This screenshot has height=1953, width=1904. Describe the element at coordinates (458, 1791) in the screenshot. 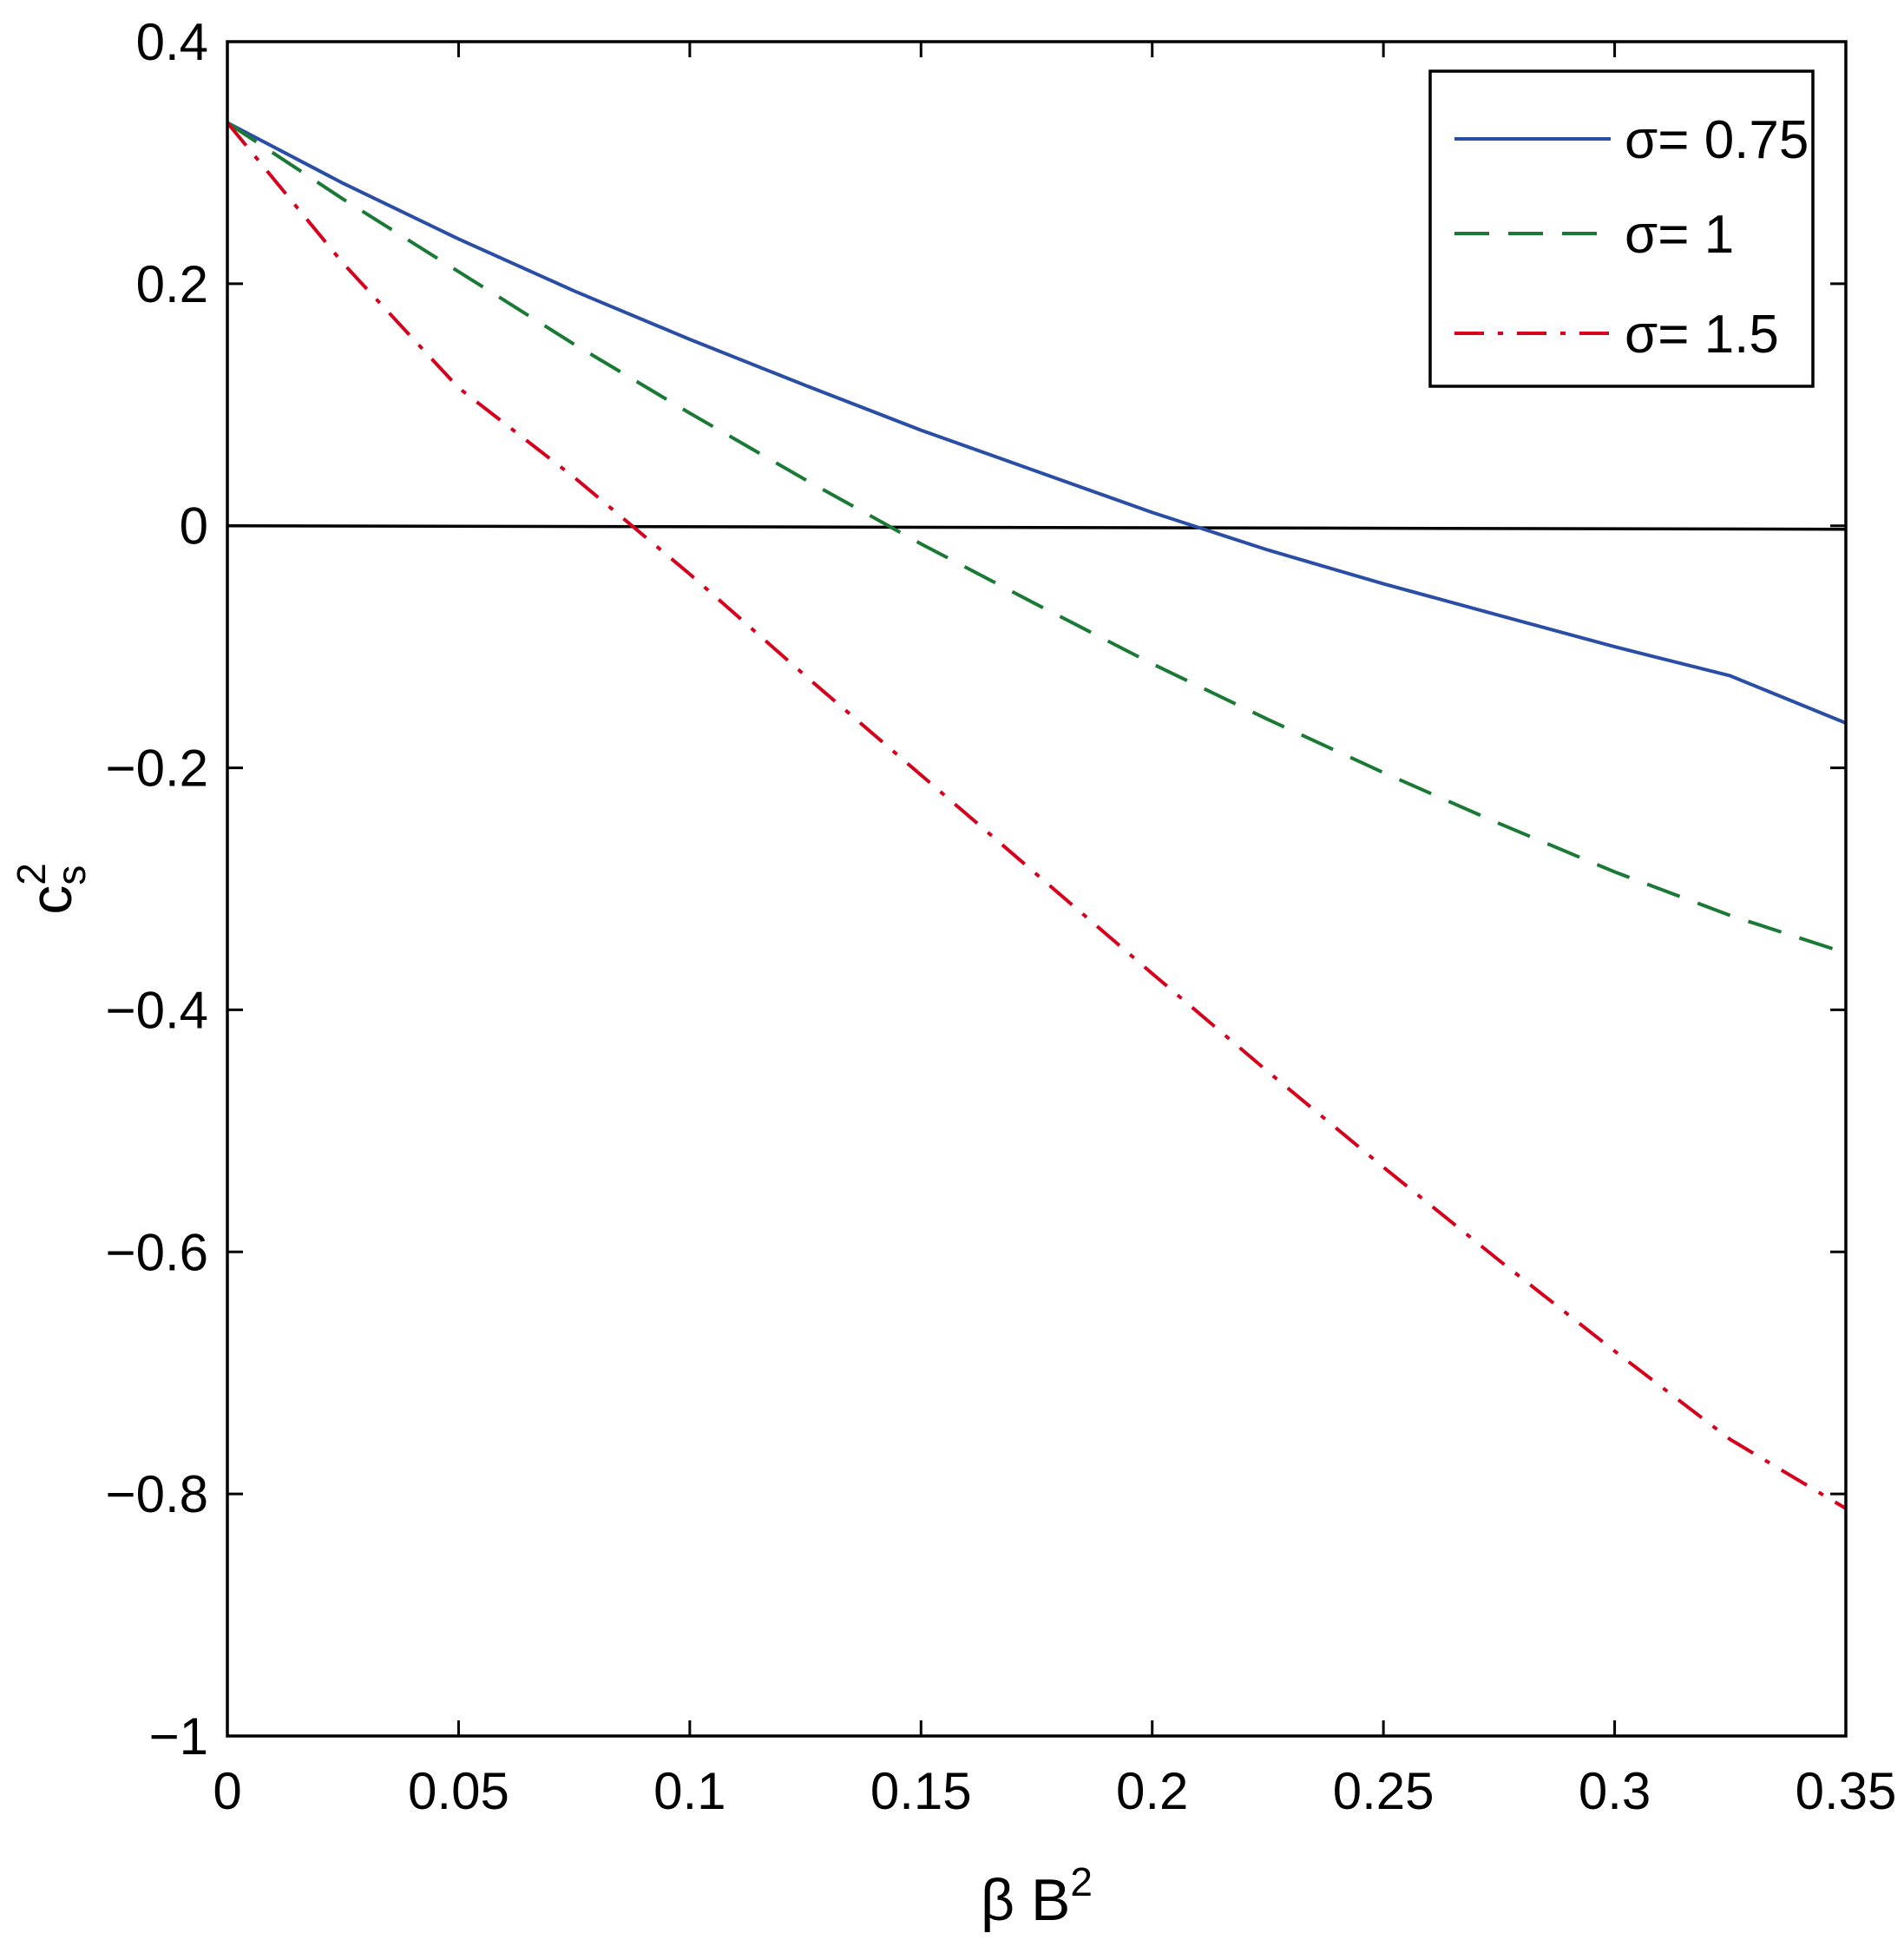

I see `x-tick-label: 0.05` at that location.